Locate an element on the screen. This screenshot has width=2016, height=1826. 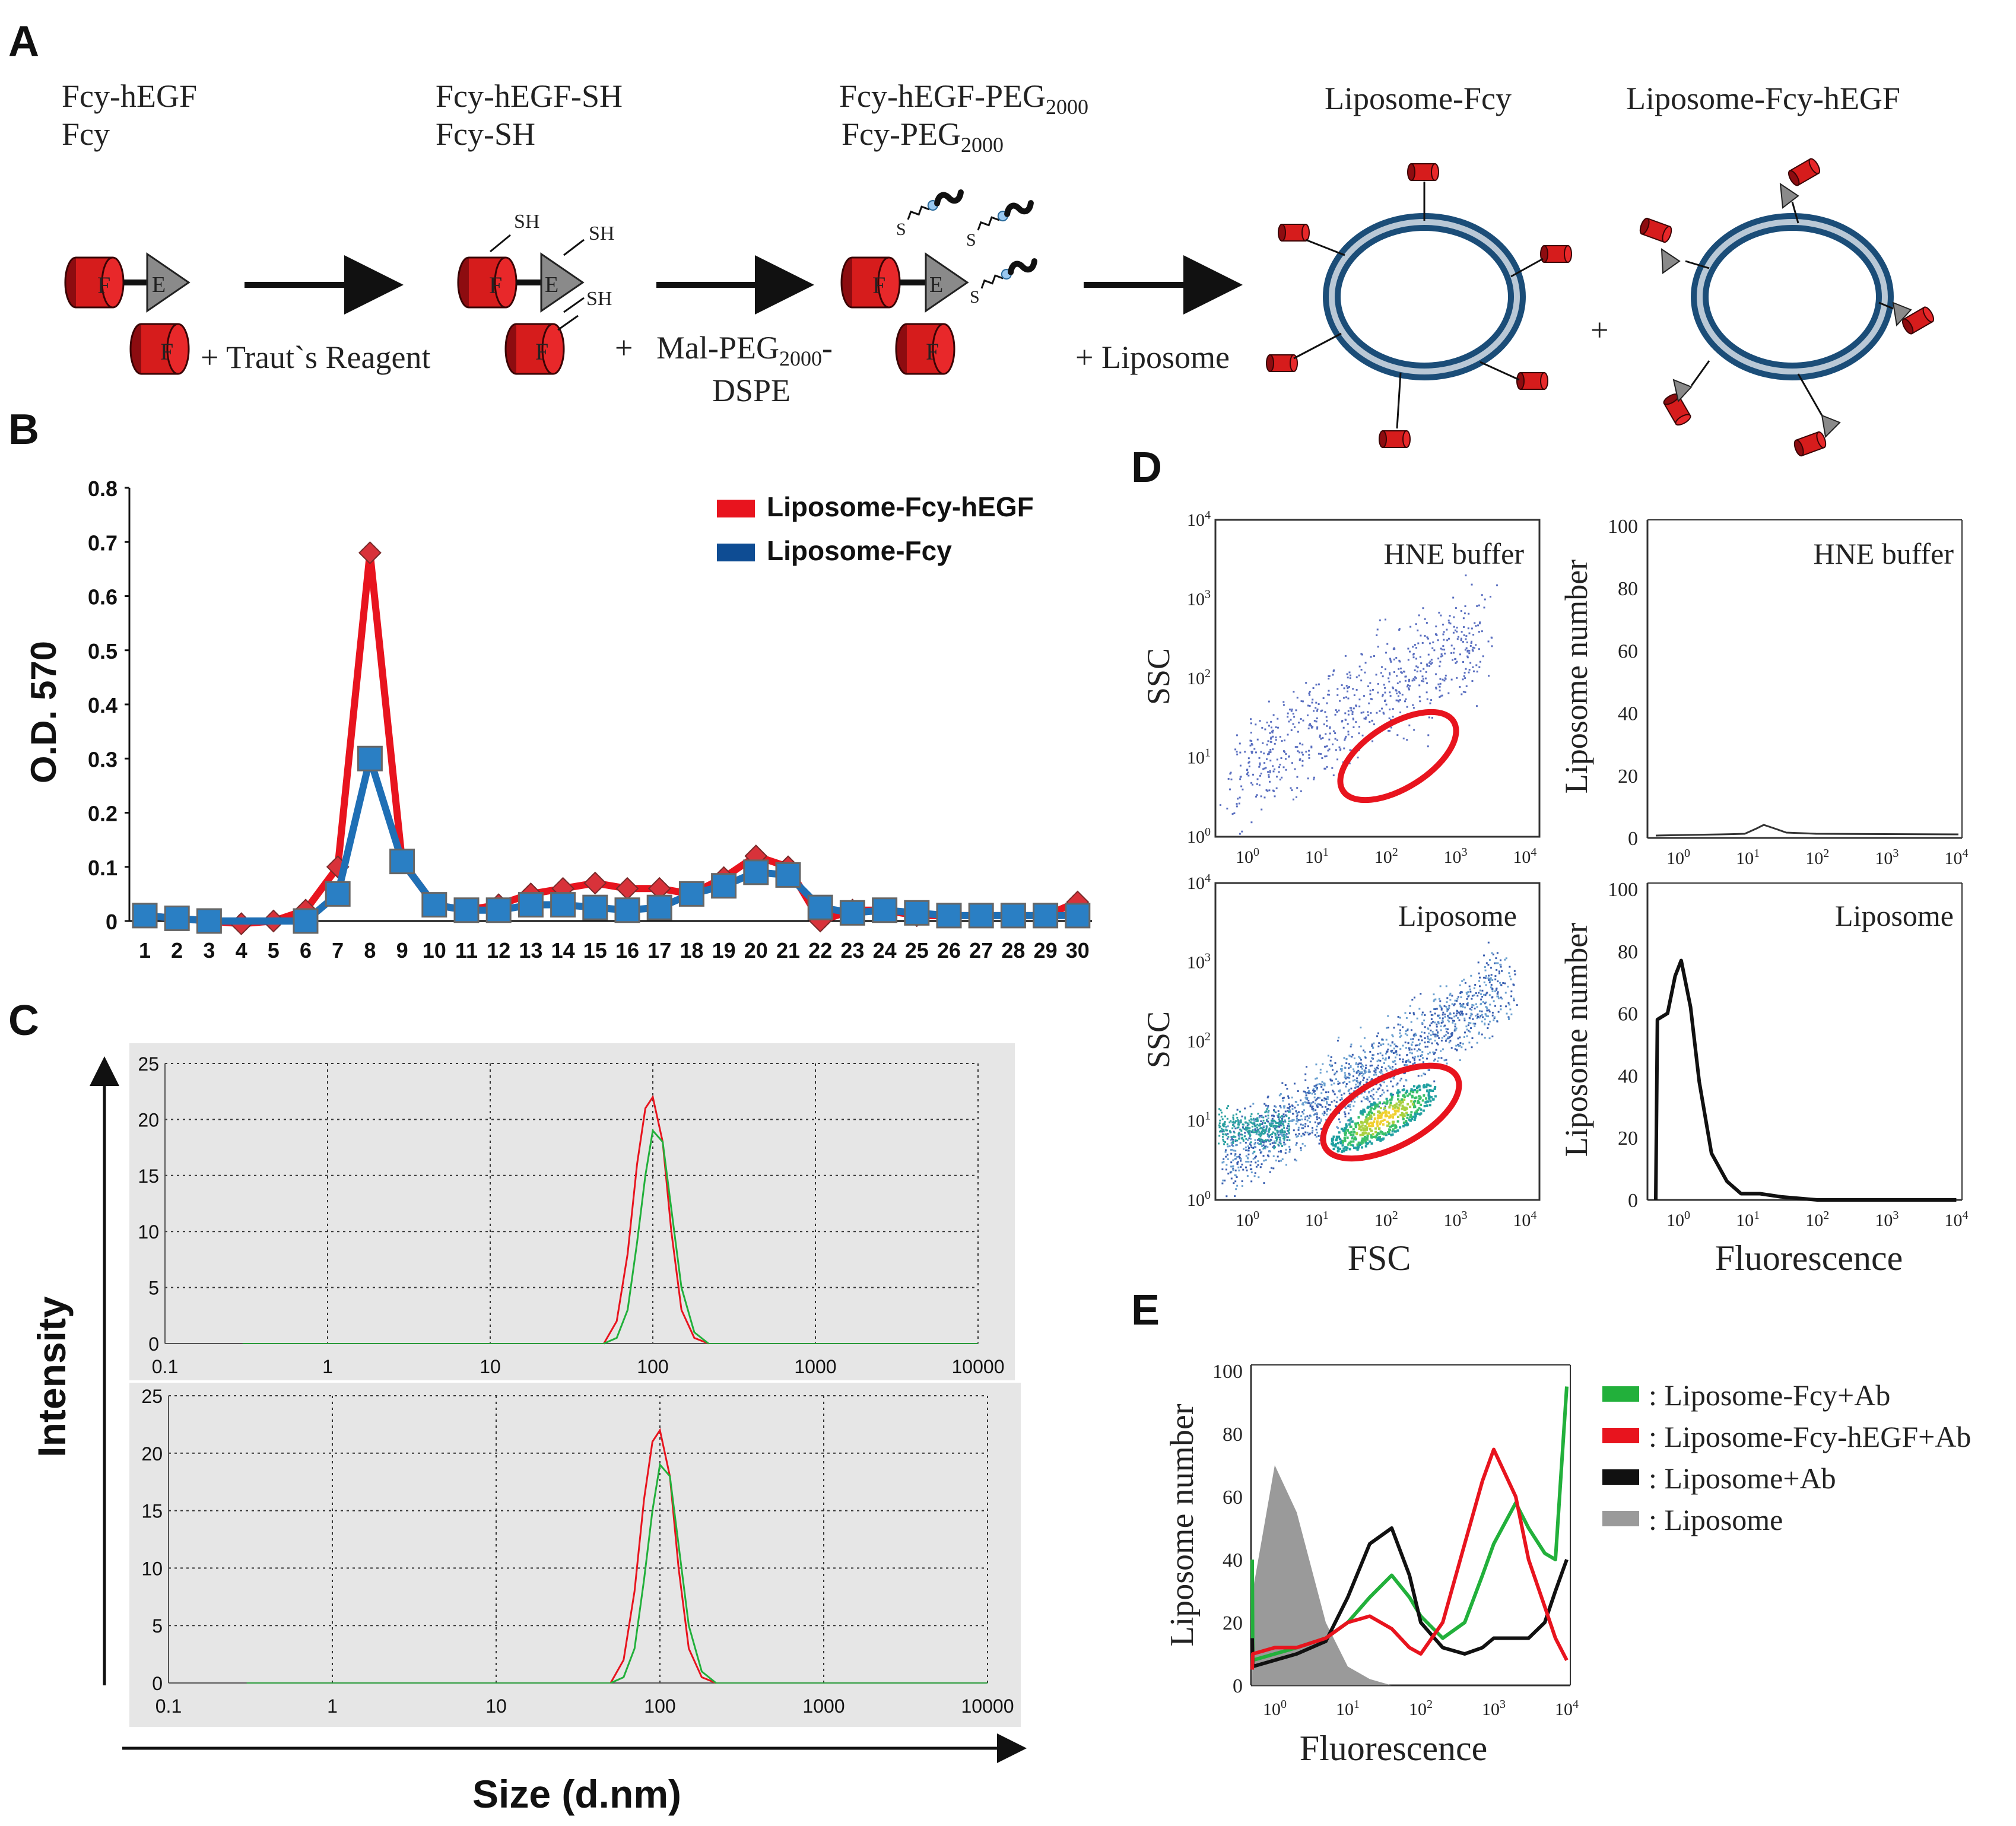
b-x-tick-label: 23 is located at coordinates (852, 951).